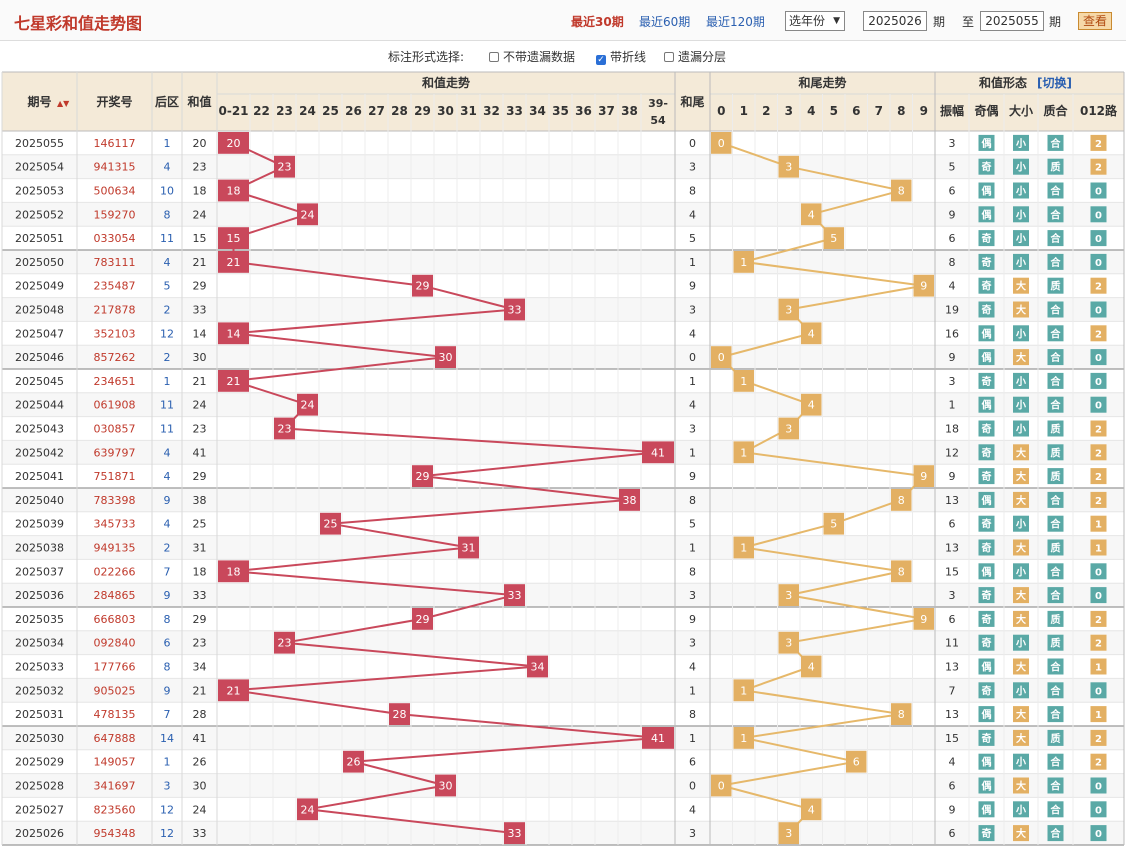  I want to click on size-tag-text: 大, so click(1021, 452).